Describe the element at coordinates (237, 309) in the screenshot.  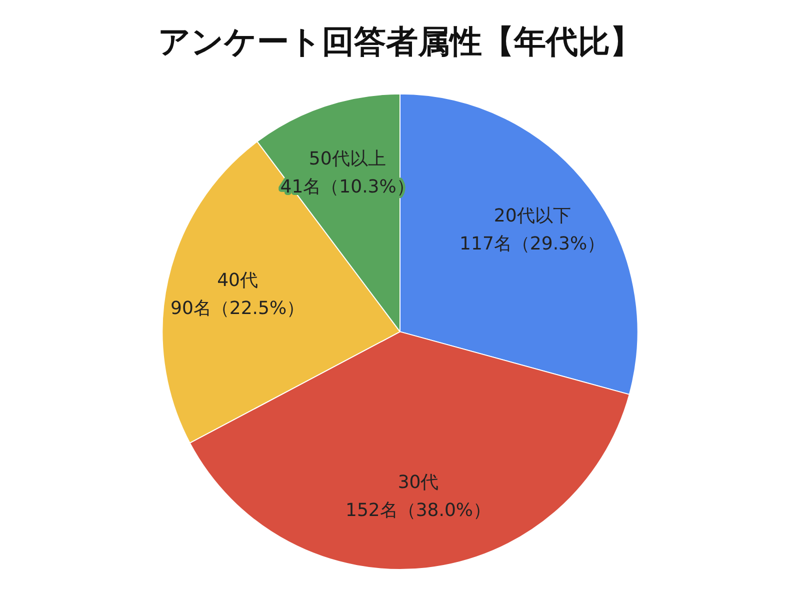
I see `data-label: 90名（22.5%）` at that location.